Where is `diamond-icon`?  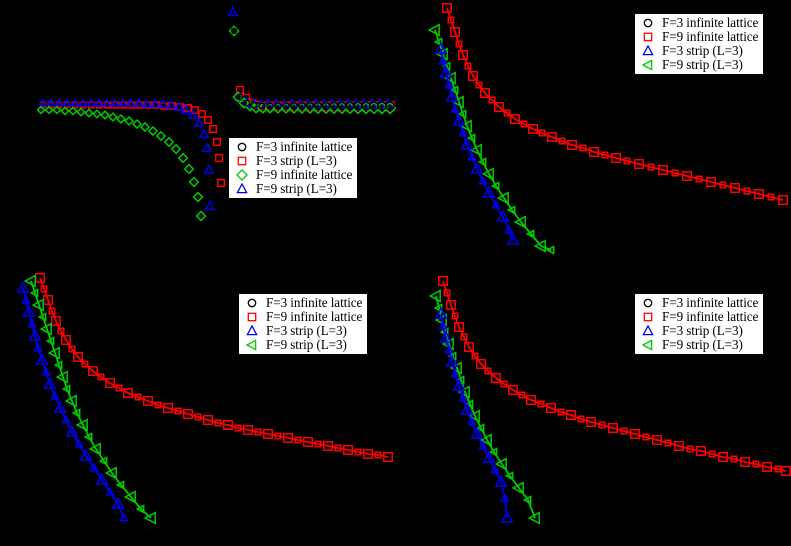
diamond-icon is located at coordinates (242, 175).